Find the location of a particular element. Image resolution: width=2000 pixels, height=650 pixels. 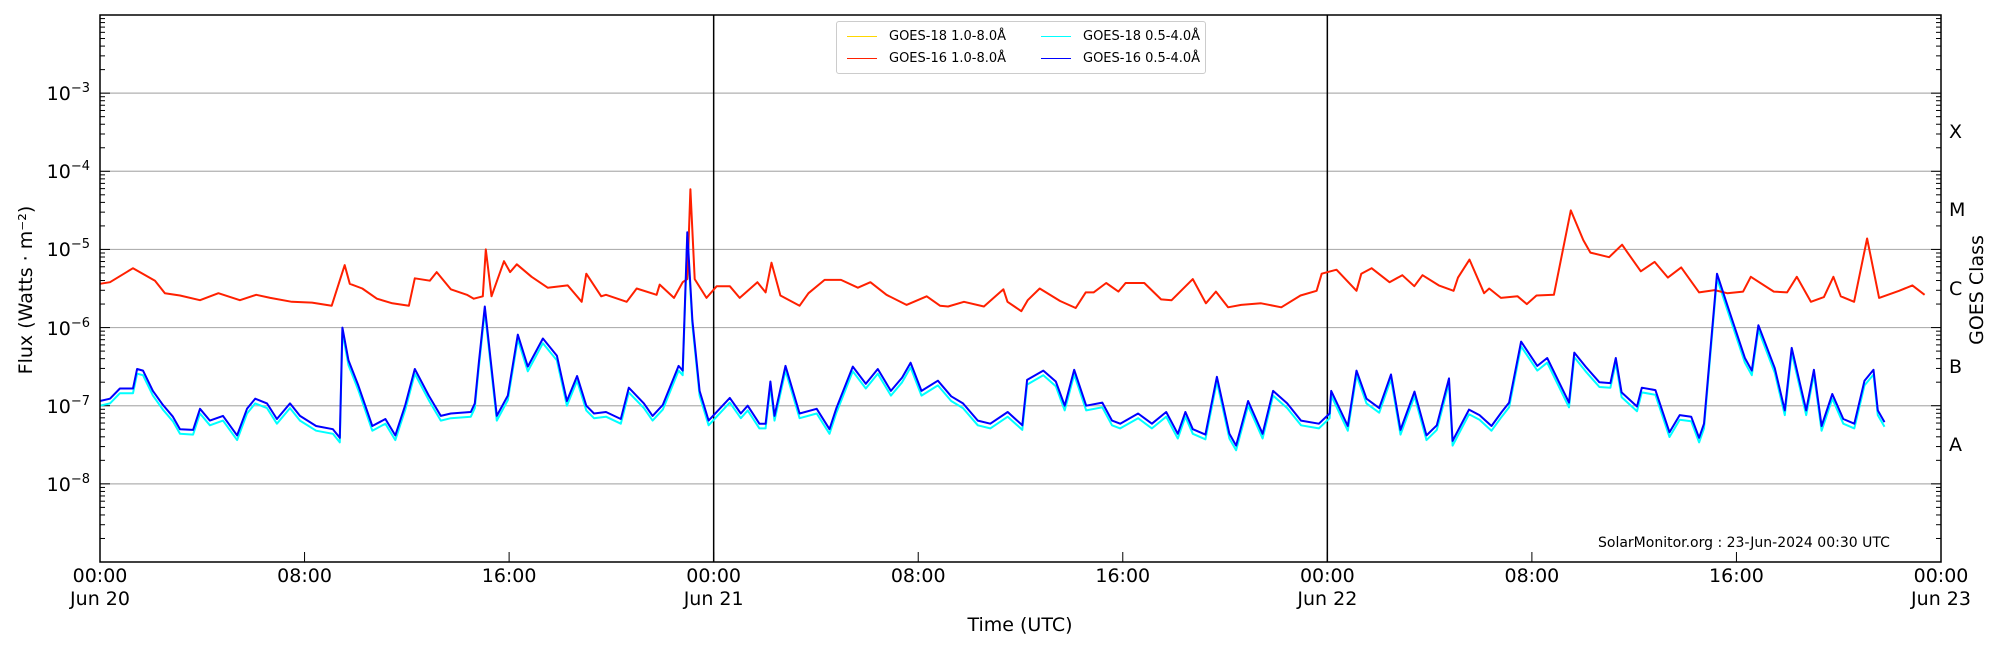

right-axis-label: GOES Class is located at coordinates (1977, 290).